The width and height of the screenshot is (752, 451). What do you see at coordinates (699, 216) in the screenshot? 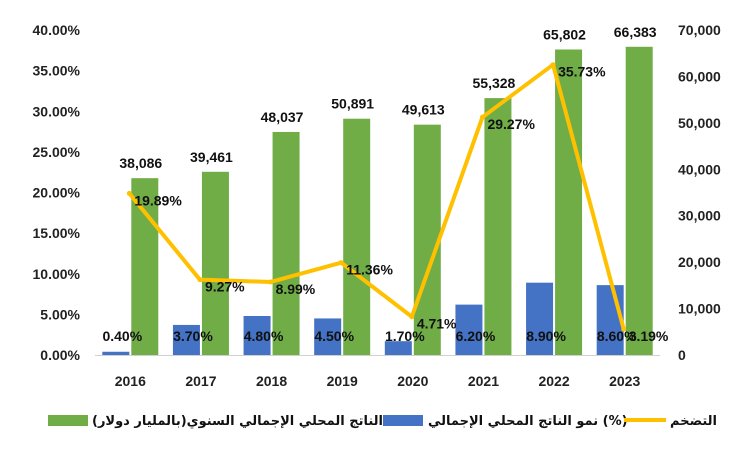
I see `y-right-tick-label: 30,000` at bounding box center [699, 216].